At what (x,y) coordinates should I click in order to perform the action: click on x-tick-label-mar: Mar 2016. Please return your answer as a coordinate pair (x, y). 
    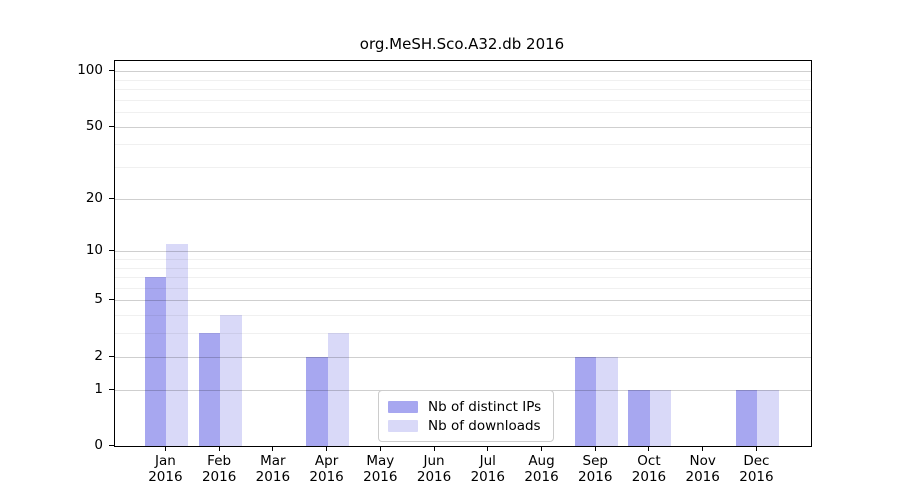
    Looking at the image, I should click on (273, 469).